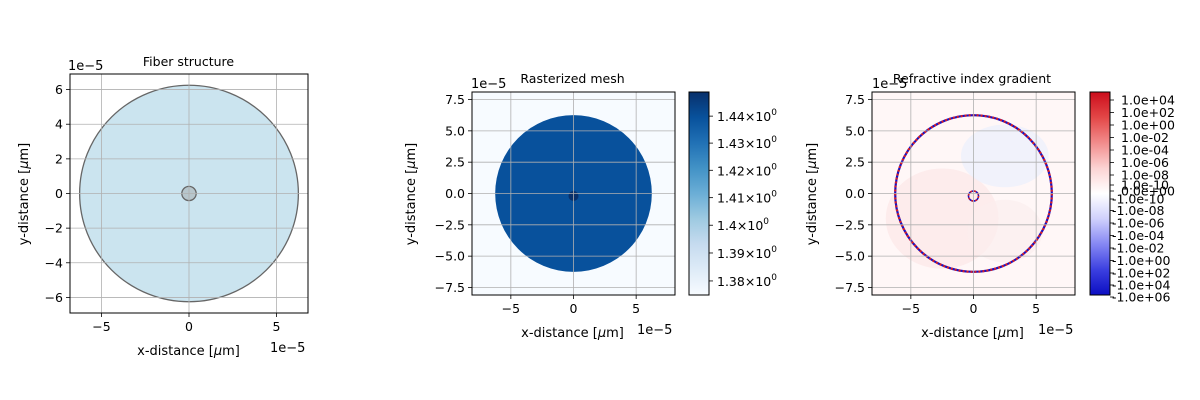  What do you see at coordinates (731, 198) in the screenshot?
I see `colorbar-tick-mantissa: 1.41` at bounding box center [731, 198].